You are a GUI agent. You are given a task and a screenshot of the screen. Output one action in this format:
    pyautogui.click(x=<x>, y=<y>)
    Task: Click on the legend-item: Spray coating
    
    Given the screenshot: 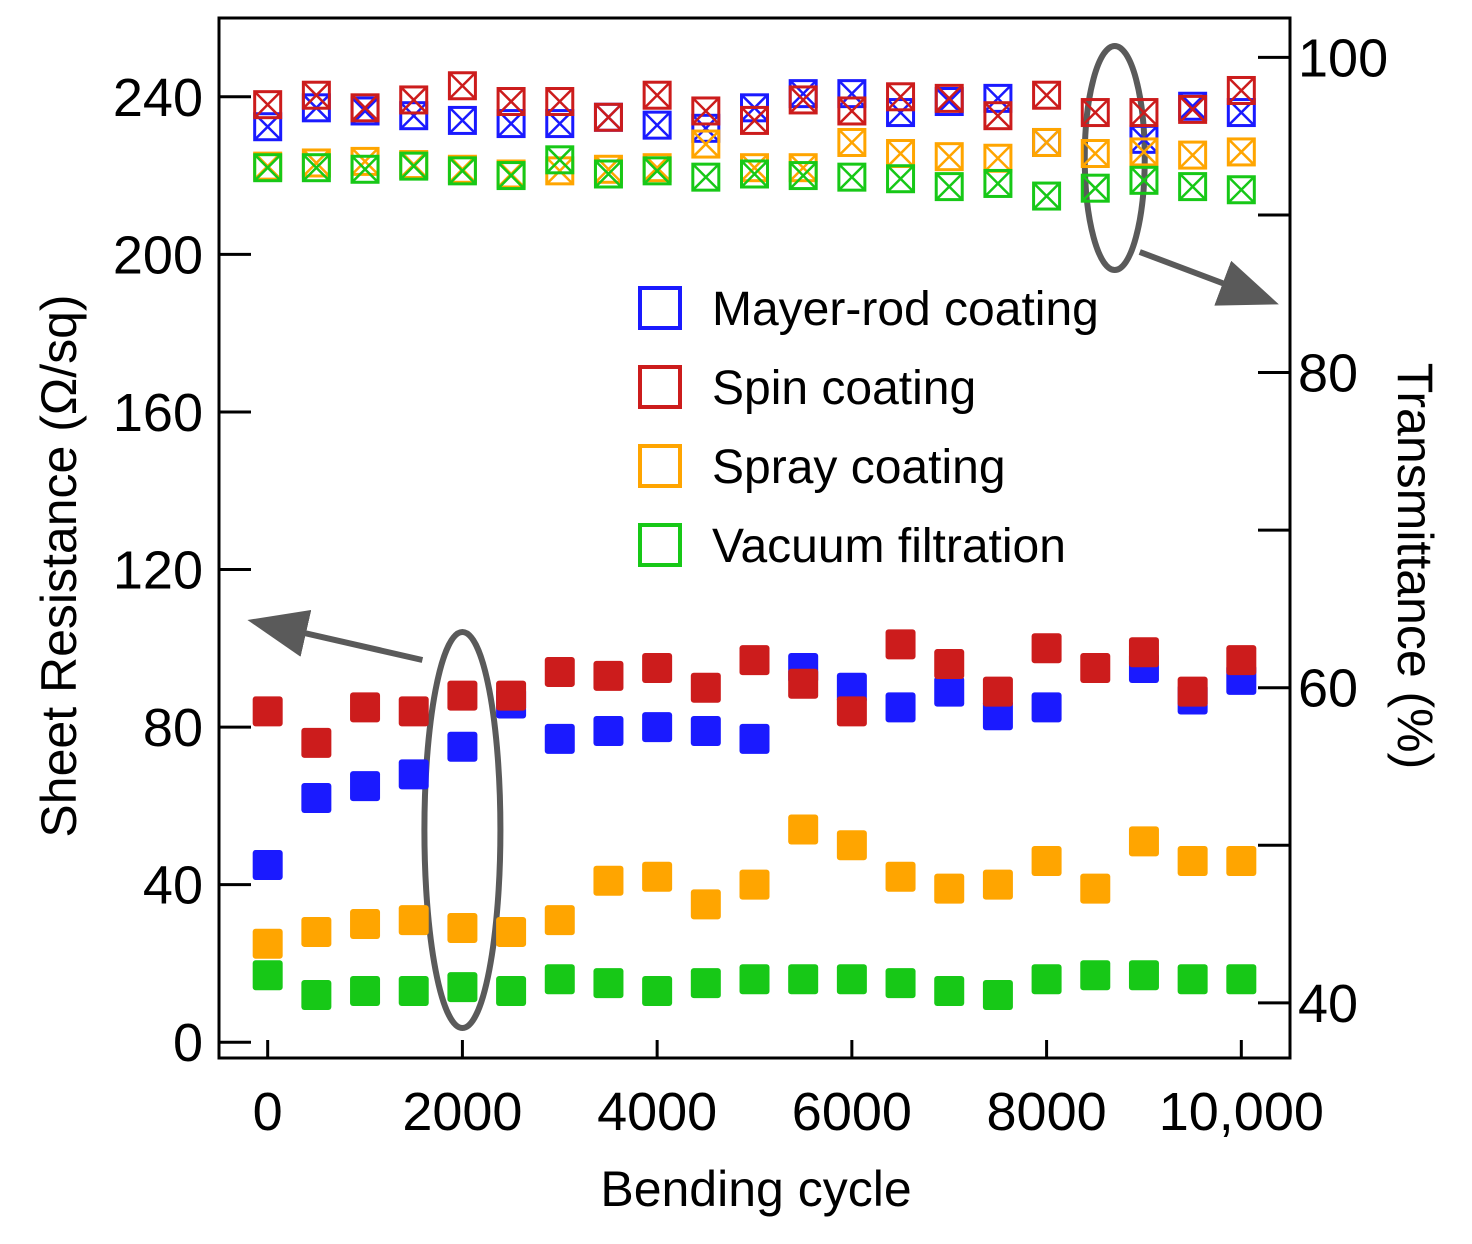 What is the action you would take?
    pyautogui.click(x=822, y=467)
    